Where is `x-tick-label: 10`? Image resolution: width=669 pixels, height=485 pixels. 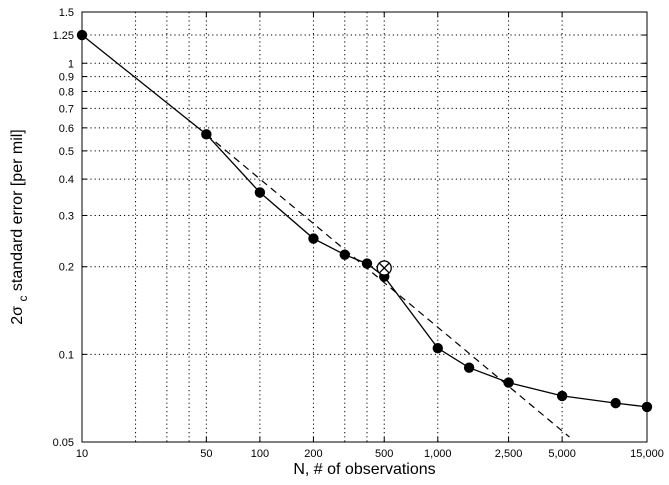
x-tick-label: 10 is located at coordinates (82, 454).